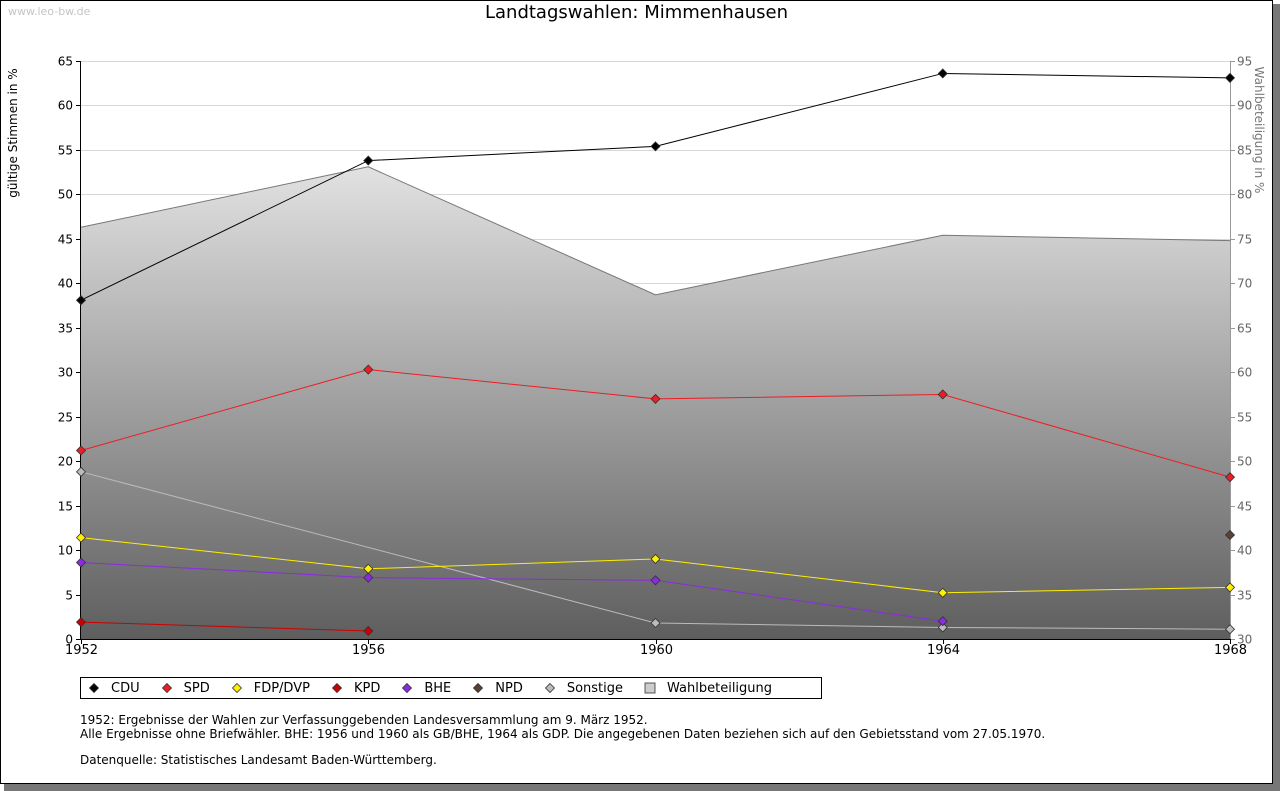 This screenshot has height=791, width=1280. Describe the element at coordinates (65, 329) in the screenshot. I see `y-tick-label-left: 35` at that location.